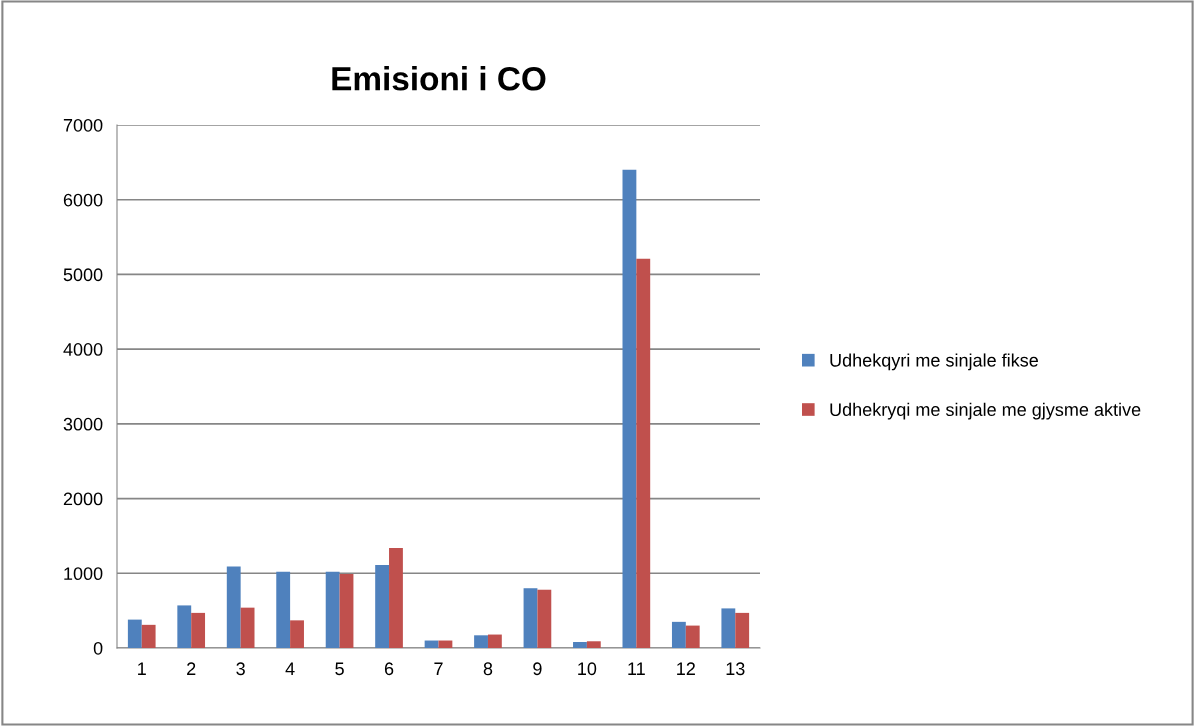 This screenshot has width=1195, height=726. Describe the element at coordinates (83, 125) in the screenshot. I see `y-tick-label: 7000` at that location.